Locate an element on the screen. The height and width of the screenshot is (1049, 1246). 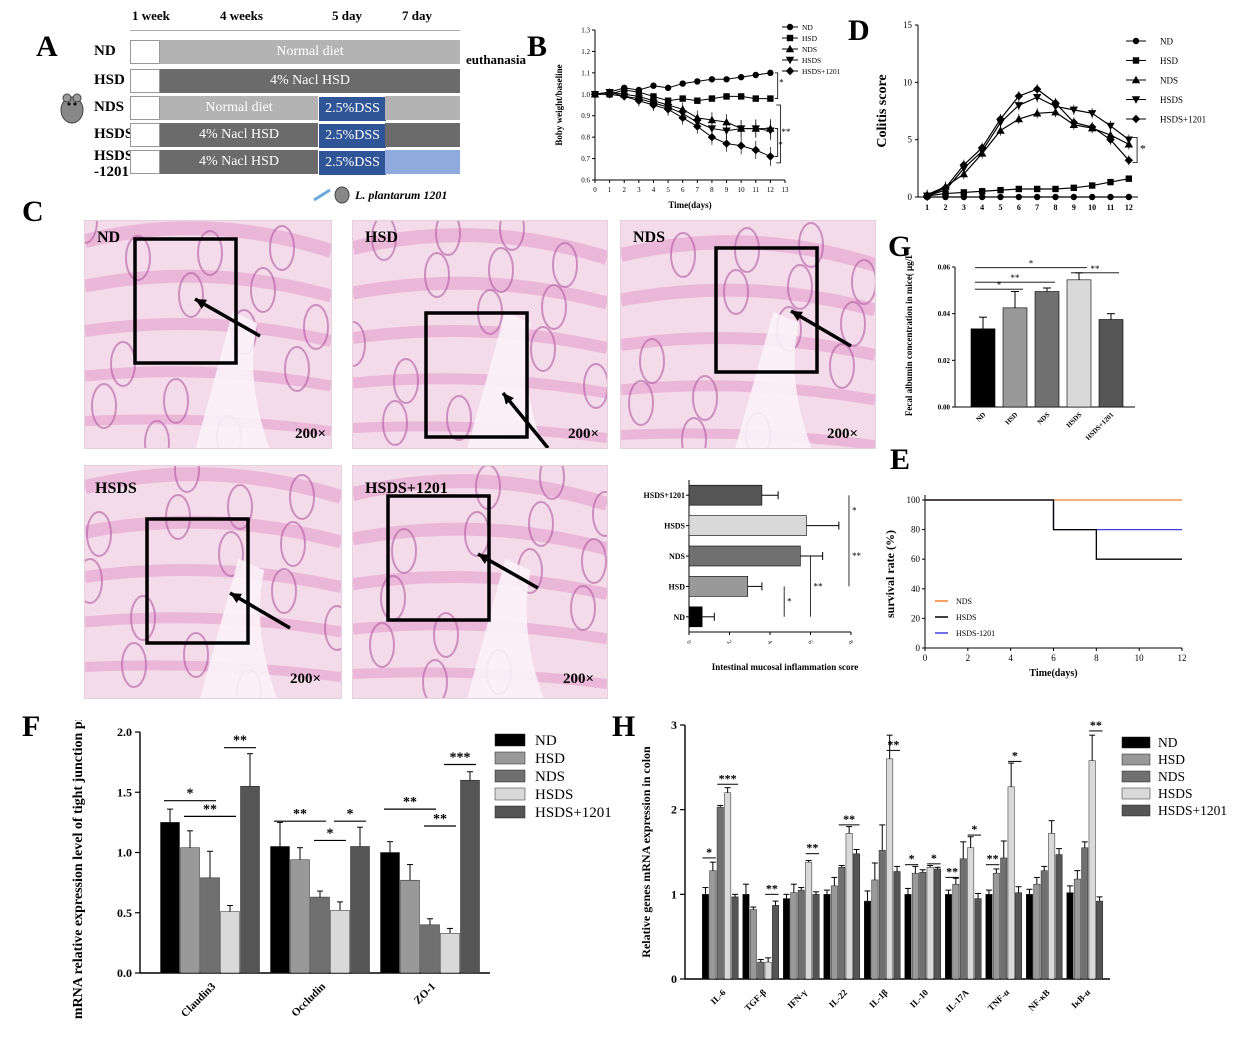
y-tick-label: 80 is located at coordinates (916, 530).